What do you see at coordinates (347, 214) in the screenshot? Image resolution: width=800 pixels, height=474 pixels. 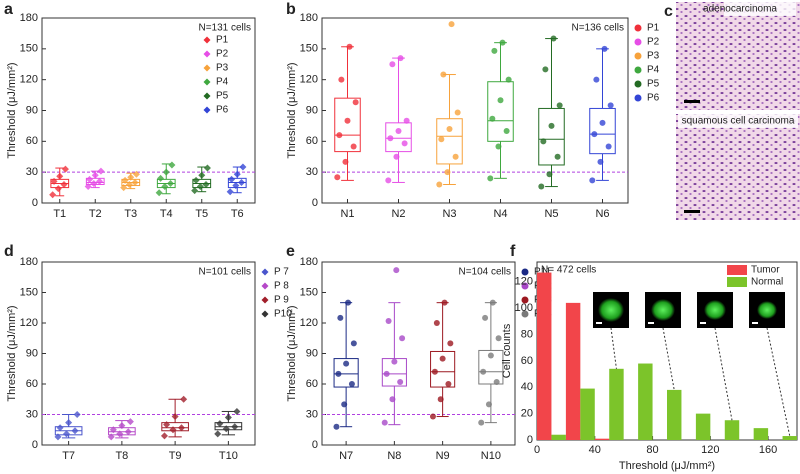 I see `x-tick-label: N1` at bounding box center [347, 214].